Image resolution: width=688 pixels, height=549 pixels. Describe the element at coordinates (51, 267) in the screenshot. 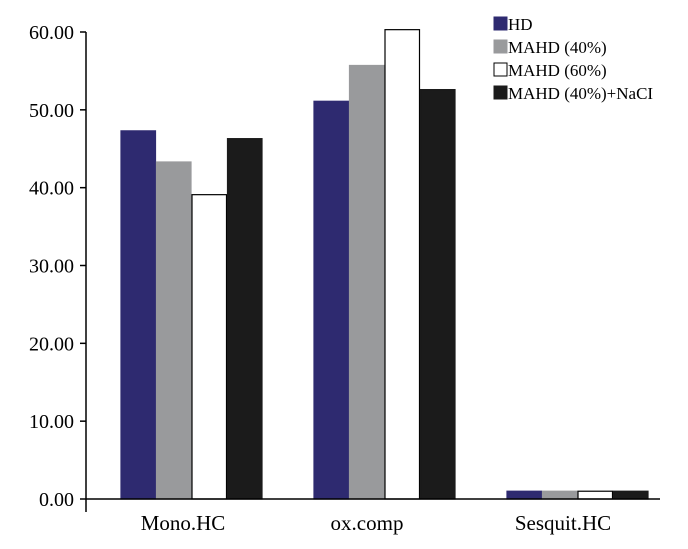

I see `y-tick-label: 30.00` at that location.